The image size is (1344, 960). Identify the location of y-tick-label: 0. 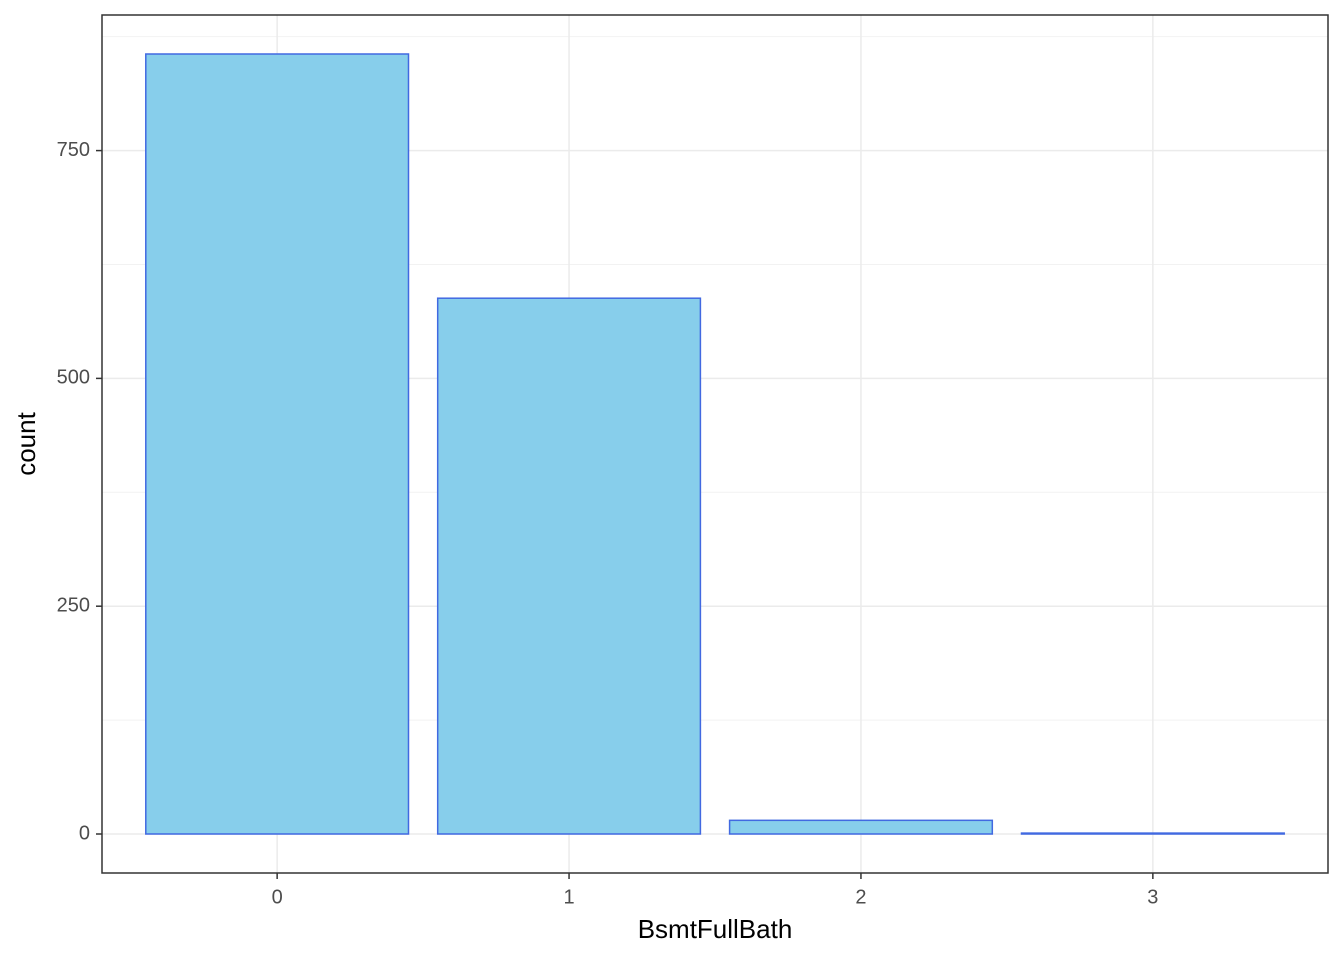
(84, 833).